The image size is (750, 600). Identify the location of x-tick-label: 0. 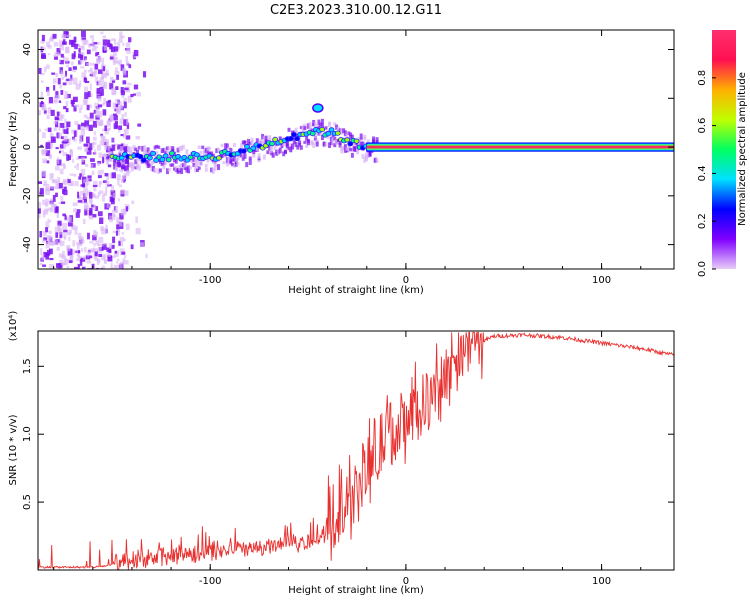
(406, 280).